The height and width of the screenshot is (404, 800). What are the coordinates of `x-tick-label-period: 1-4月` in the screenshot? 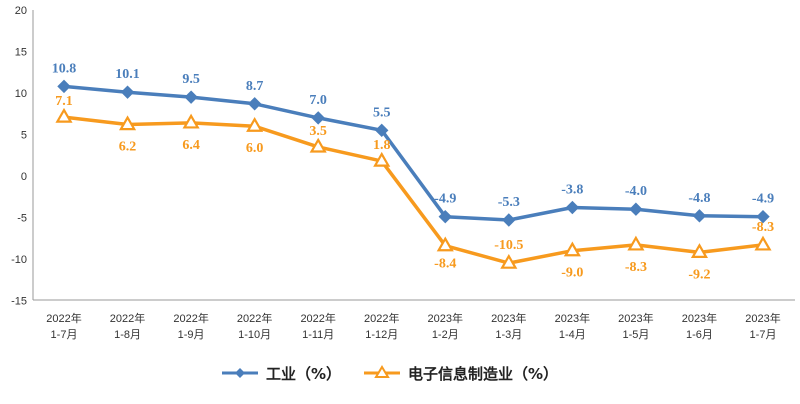 It's located at (572, 335).